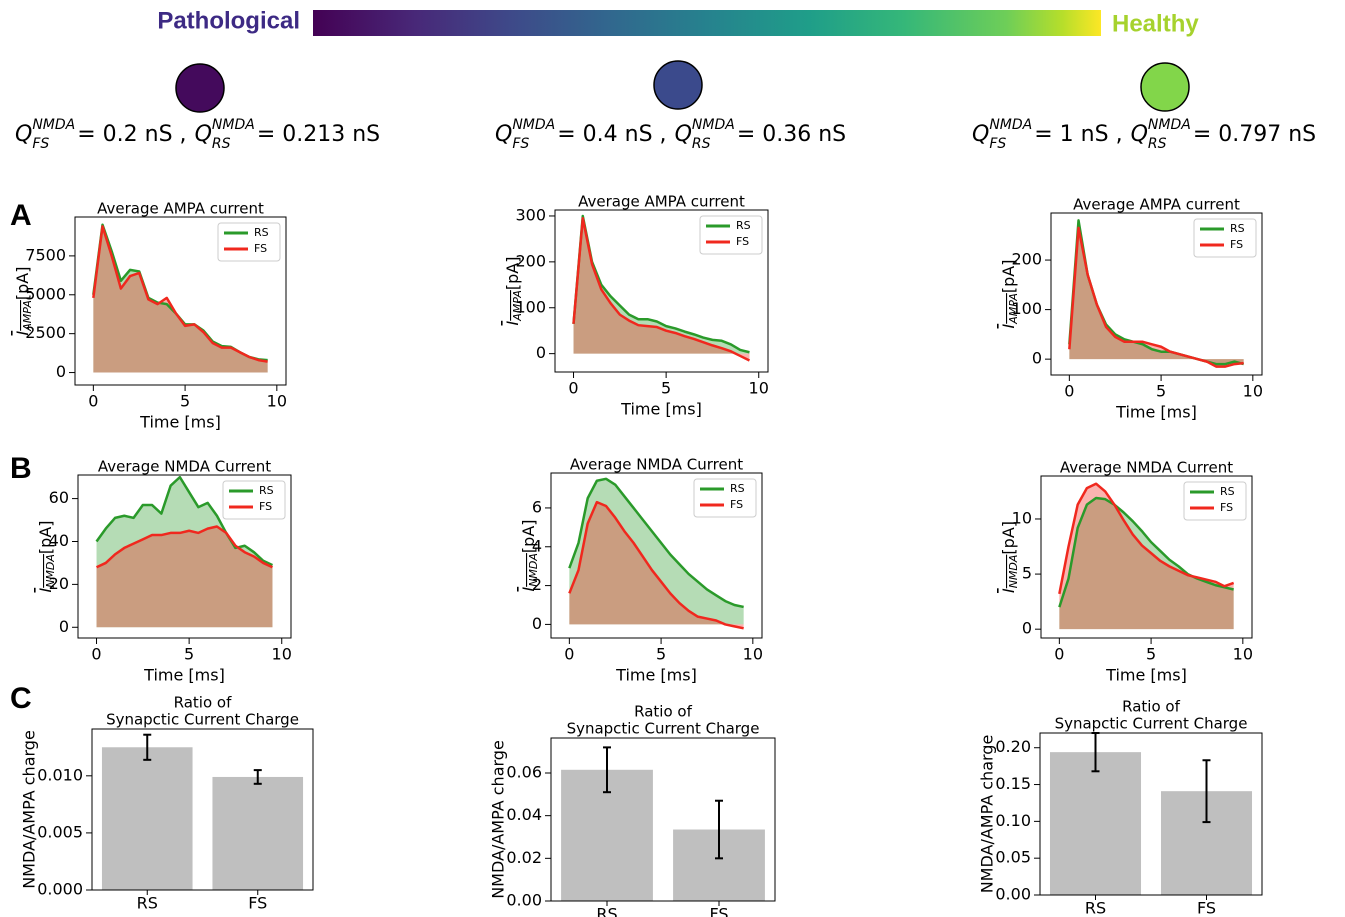 Image resolution: width=1345 pixels, height=917 pixels. What do you see at coordinates (21, 698) in the screenshot?
I see `panel-label: C` at bounding box center [21, 698].